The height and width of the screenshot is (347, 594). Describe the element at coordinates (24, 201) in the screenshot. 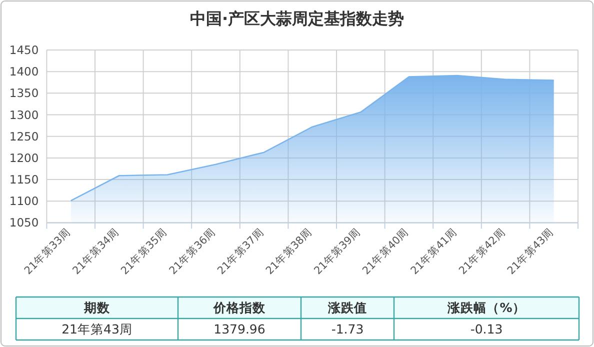

I see `y-tick-label: 1100` at that location.